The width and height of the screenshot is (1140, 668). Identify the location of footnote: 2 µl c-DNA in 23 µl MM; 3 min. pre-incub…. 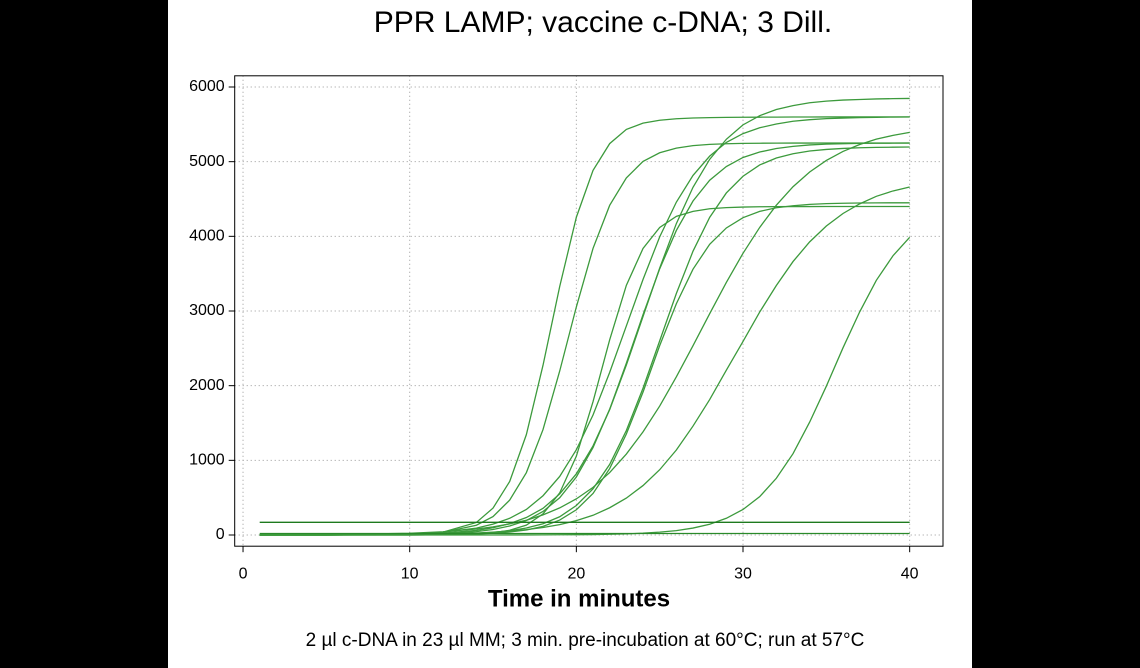
(585, 640).